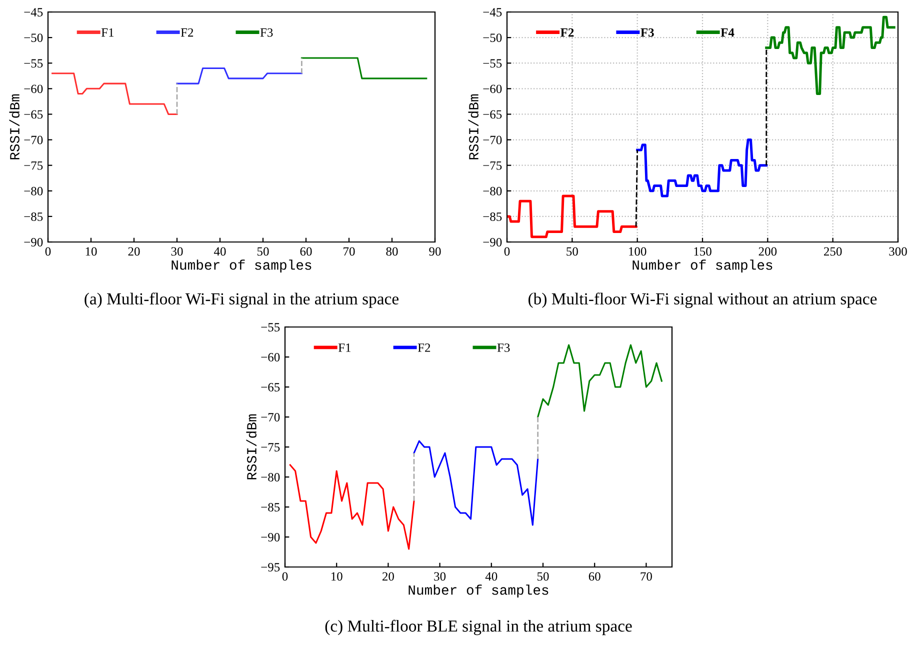 The height and width of the screenshot is (645, 912). I want to click on x-tick-label: 100, so click(637, 251).